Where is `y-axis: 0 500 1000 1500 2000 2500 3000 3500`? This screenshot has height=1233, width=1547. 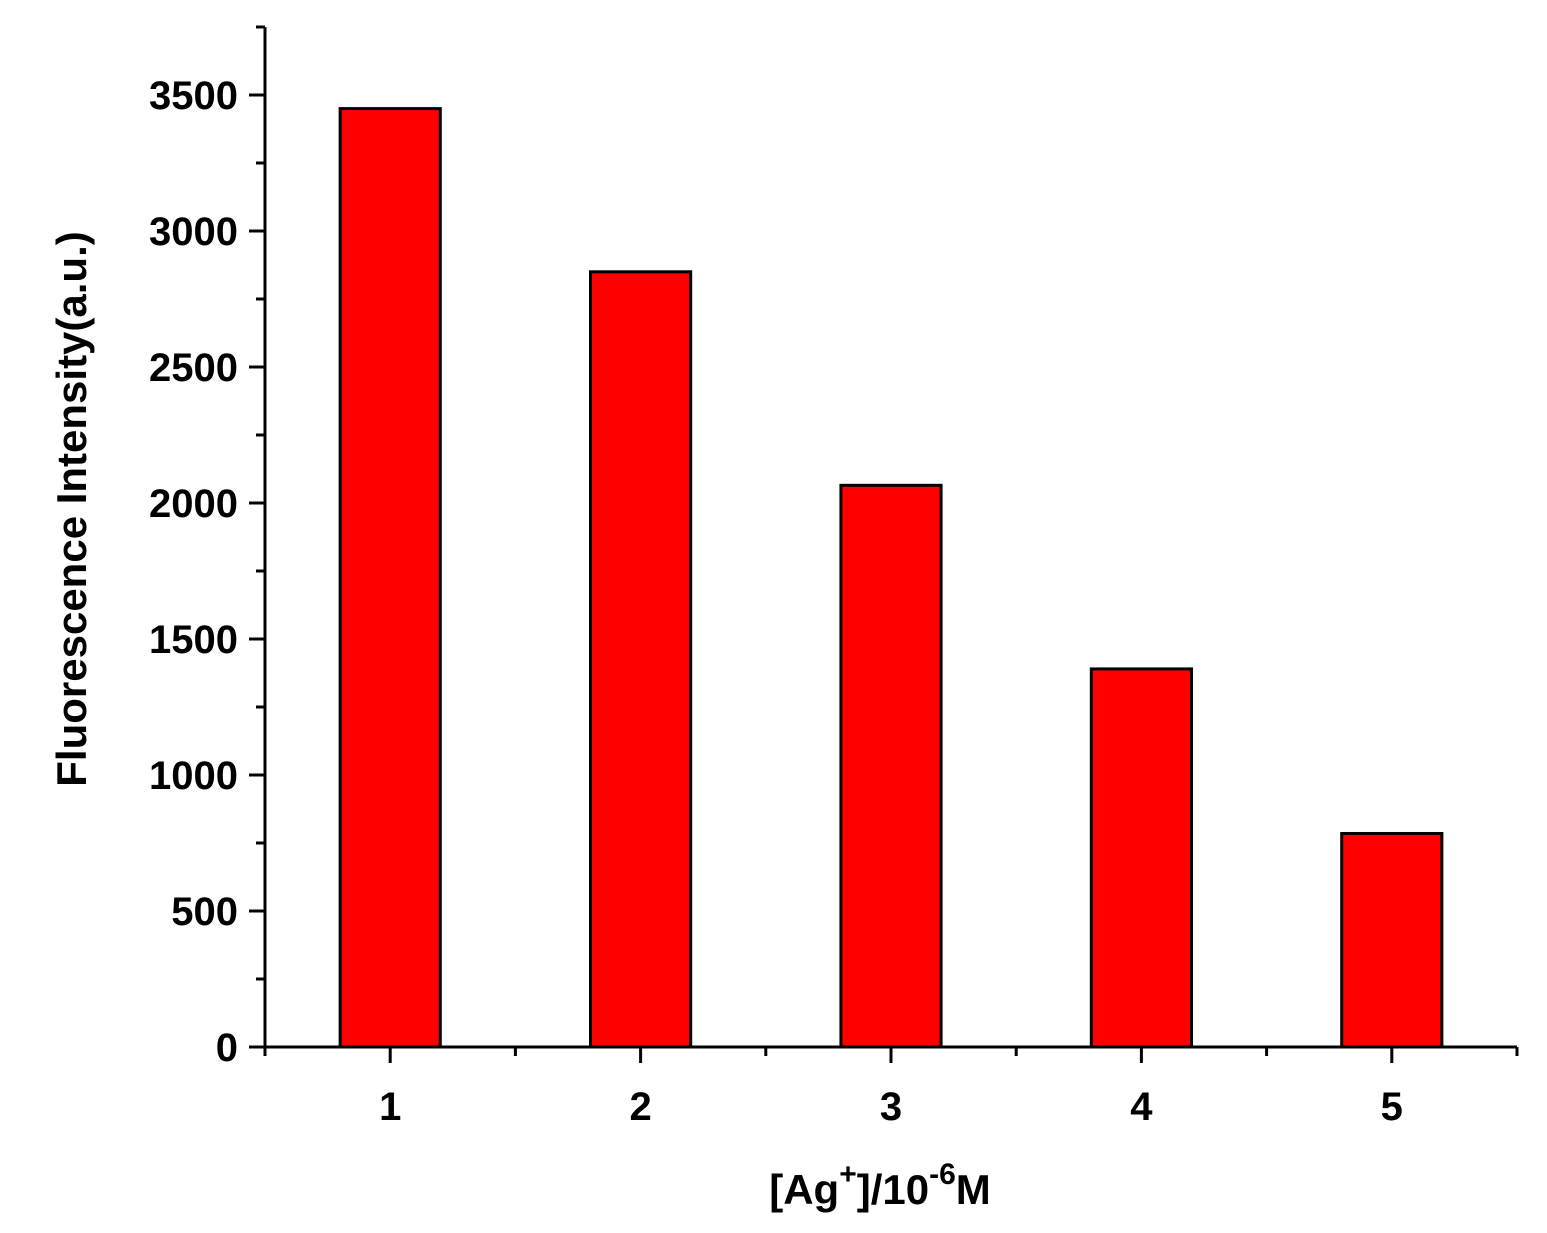 y-axis: 0 500 1000 1500 2000 2500 3000 3500 is located at coordinates (208, 547).